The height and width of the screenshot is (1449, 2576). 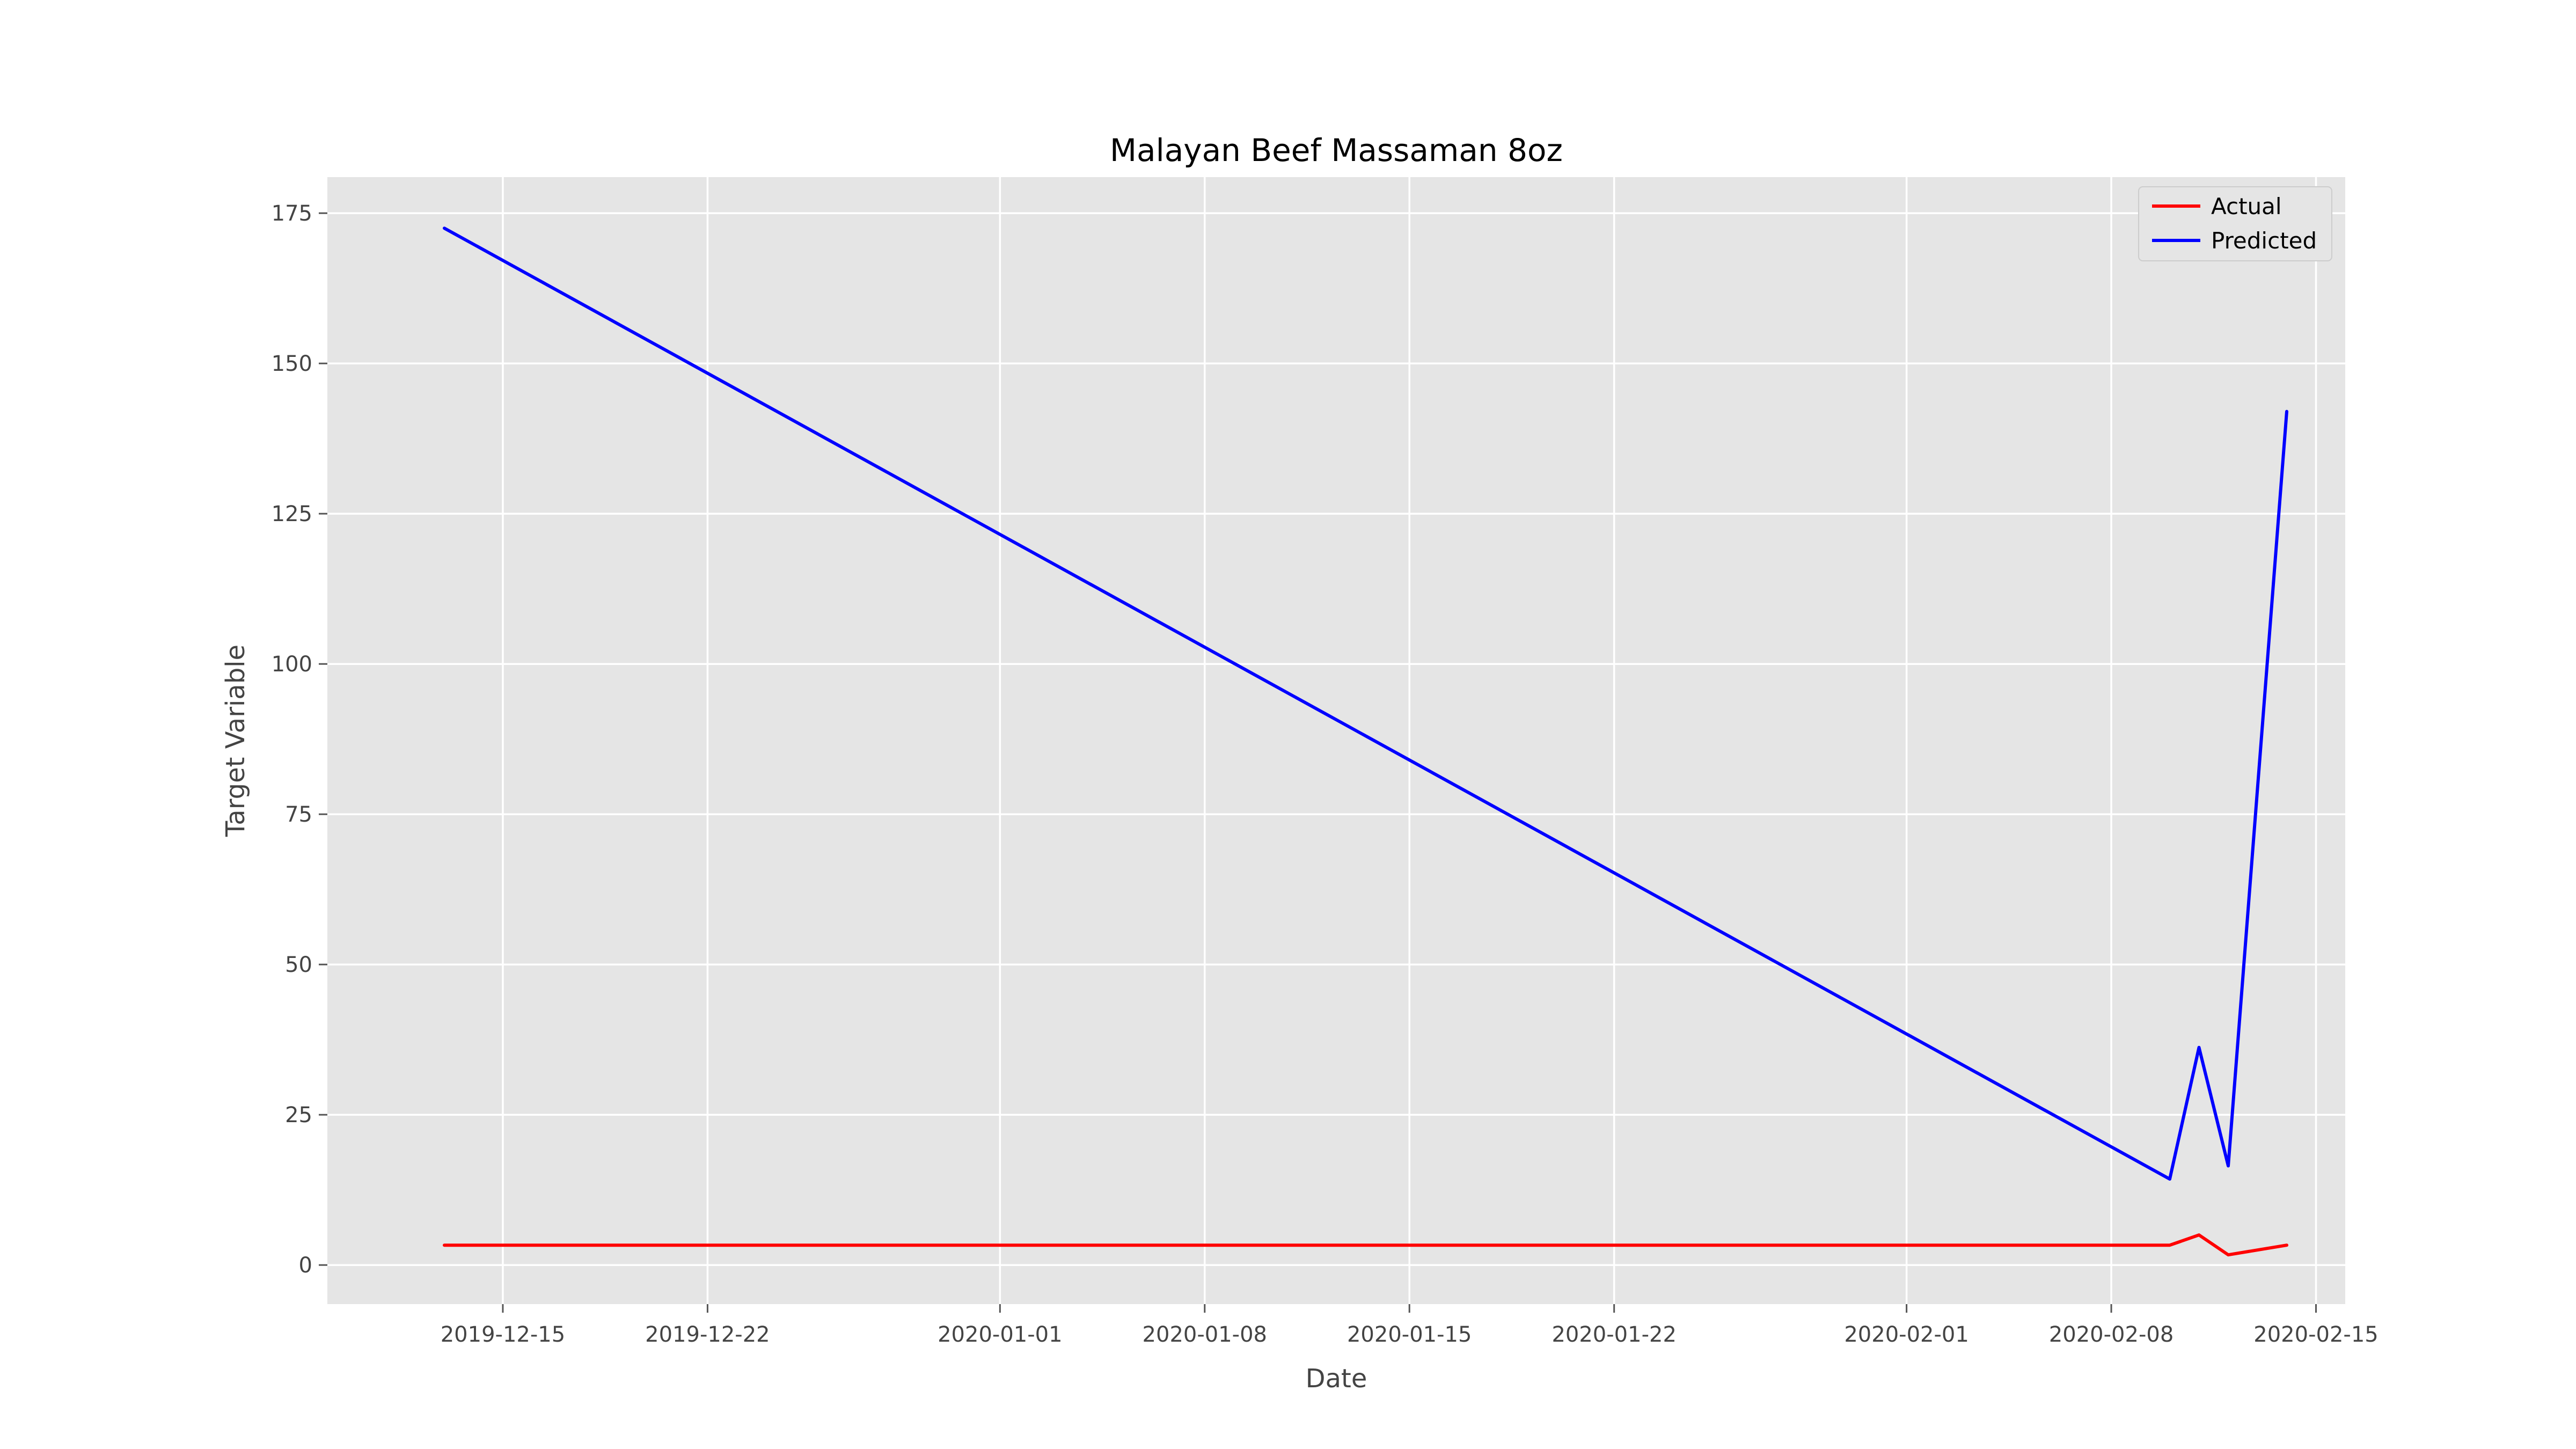 What do you see at coordinates (292, 213) in the screenshot?
I see `y-tick-label: 175` at bounding box center [292, 213].